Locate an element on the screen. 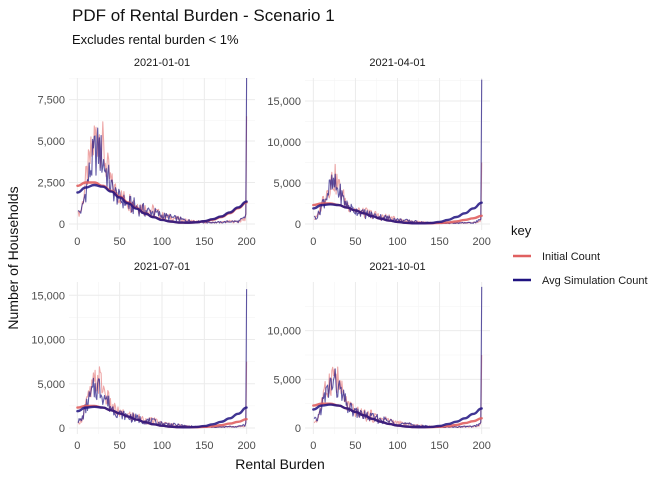  chart-title: PDF of Rental Burden - Scenario 1 is located at coordinates (203, 15).